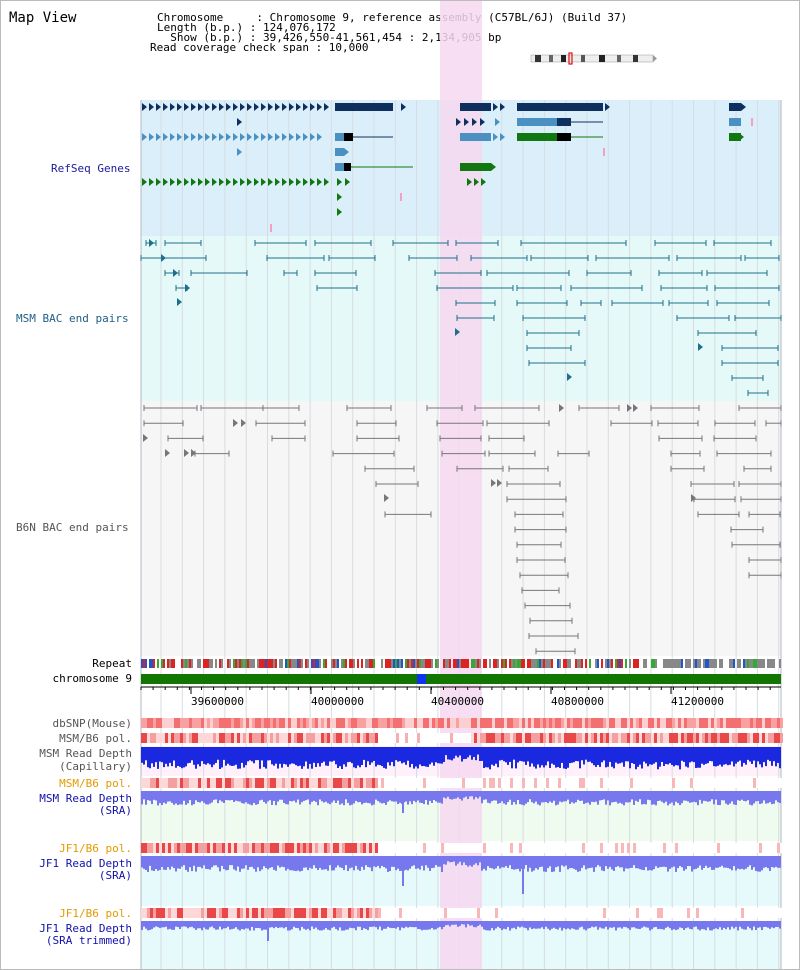  What do you see at coordinates (85, 798) in the screenshot?
I see `track-label-msm-depth-sra: MSM Read Depth` at bounding box center [85, 798].